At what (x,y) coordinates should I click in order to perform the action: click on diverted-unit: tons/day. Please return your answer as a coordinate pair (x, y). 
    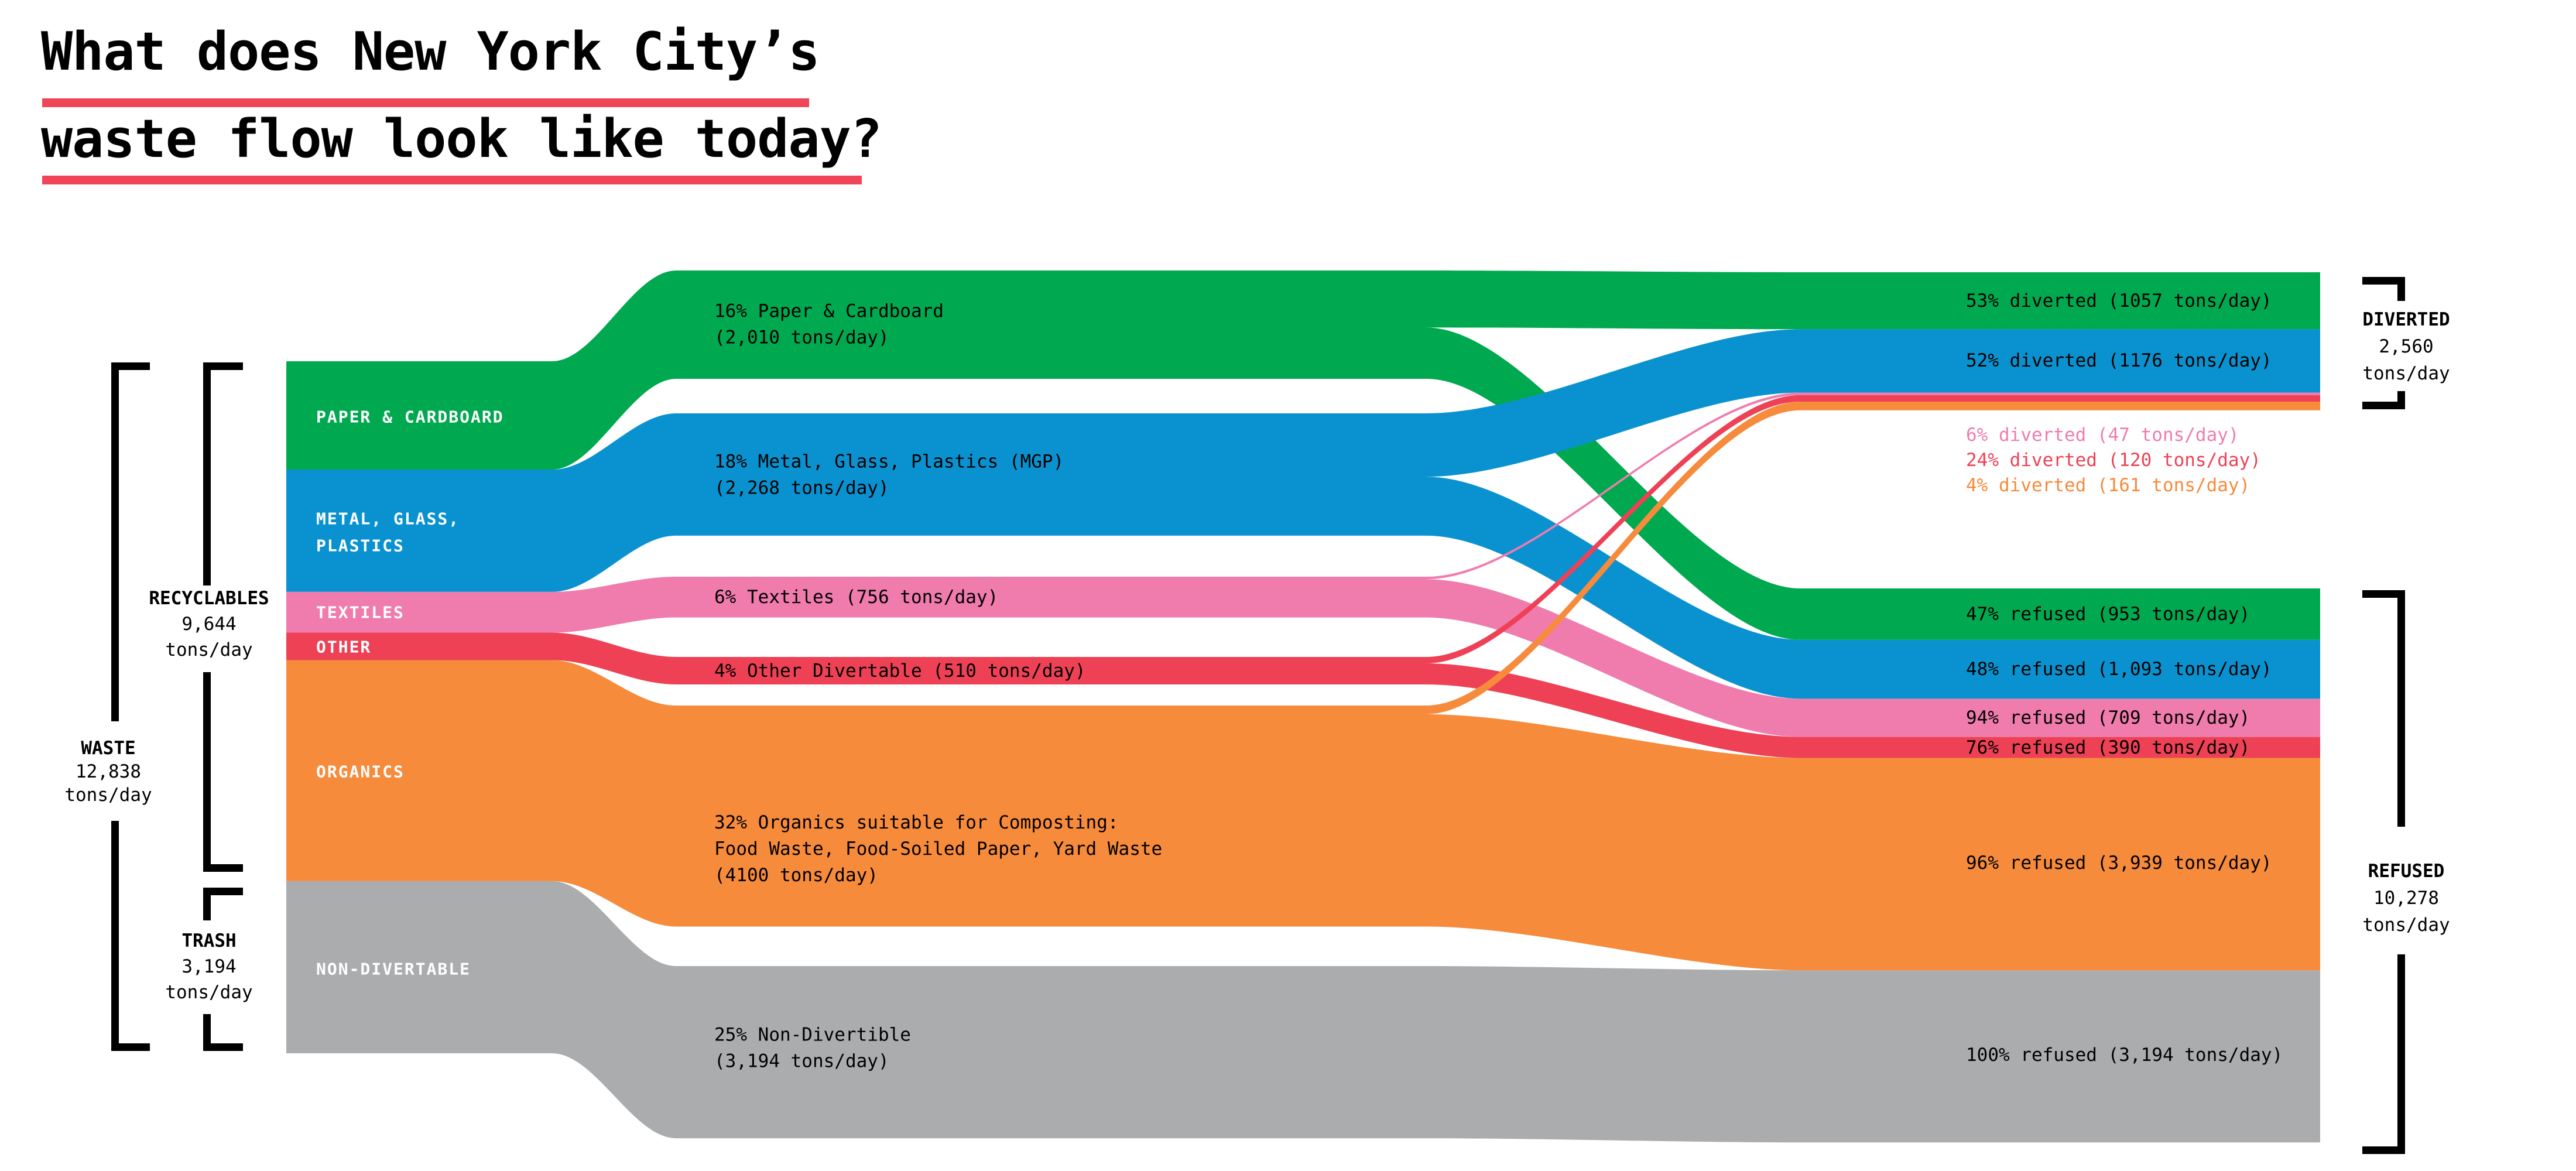
    Looking at the image, I should click on (2406, 373).